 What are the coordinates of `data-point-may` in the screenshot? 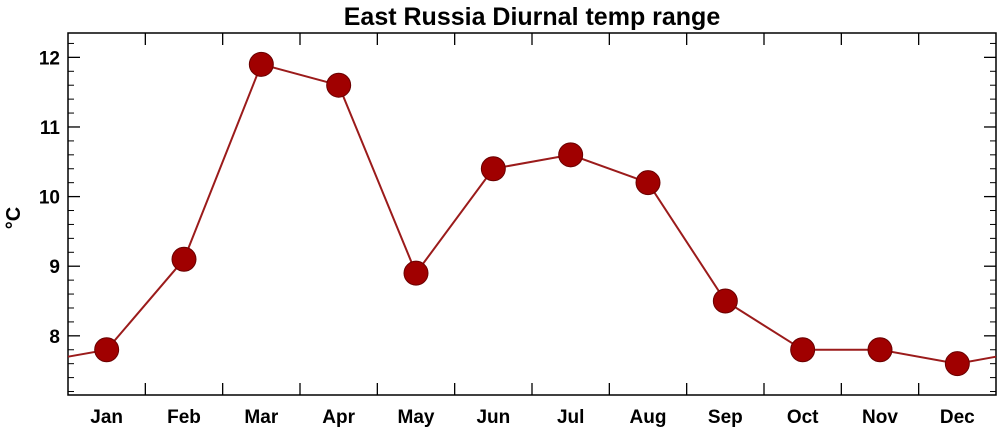 It's located at (416, 273).